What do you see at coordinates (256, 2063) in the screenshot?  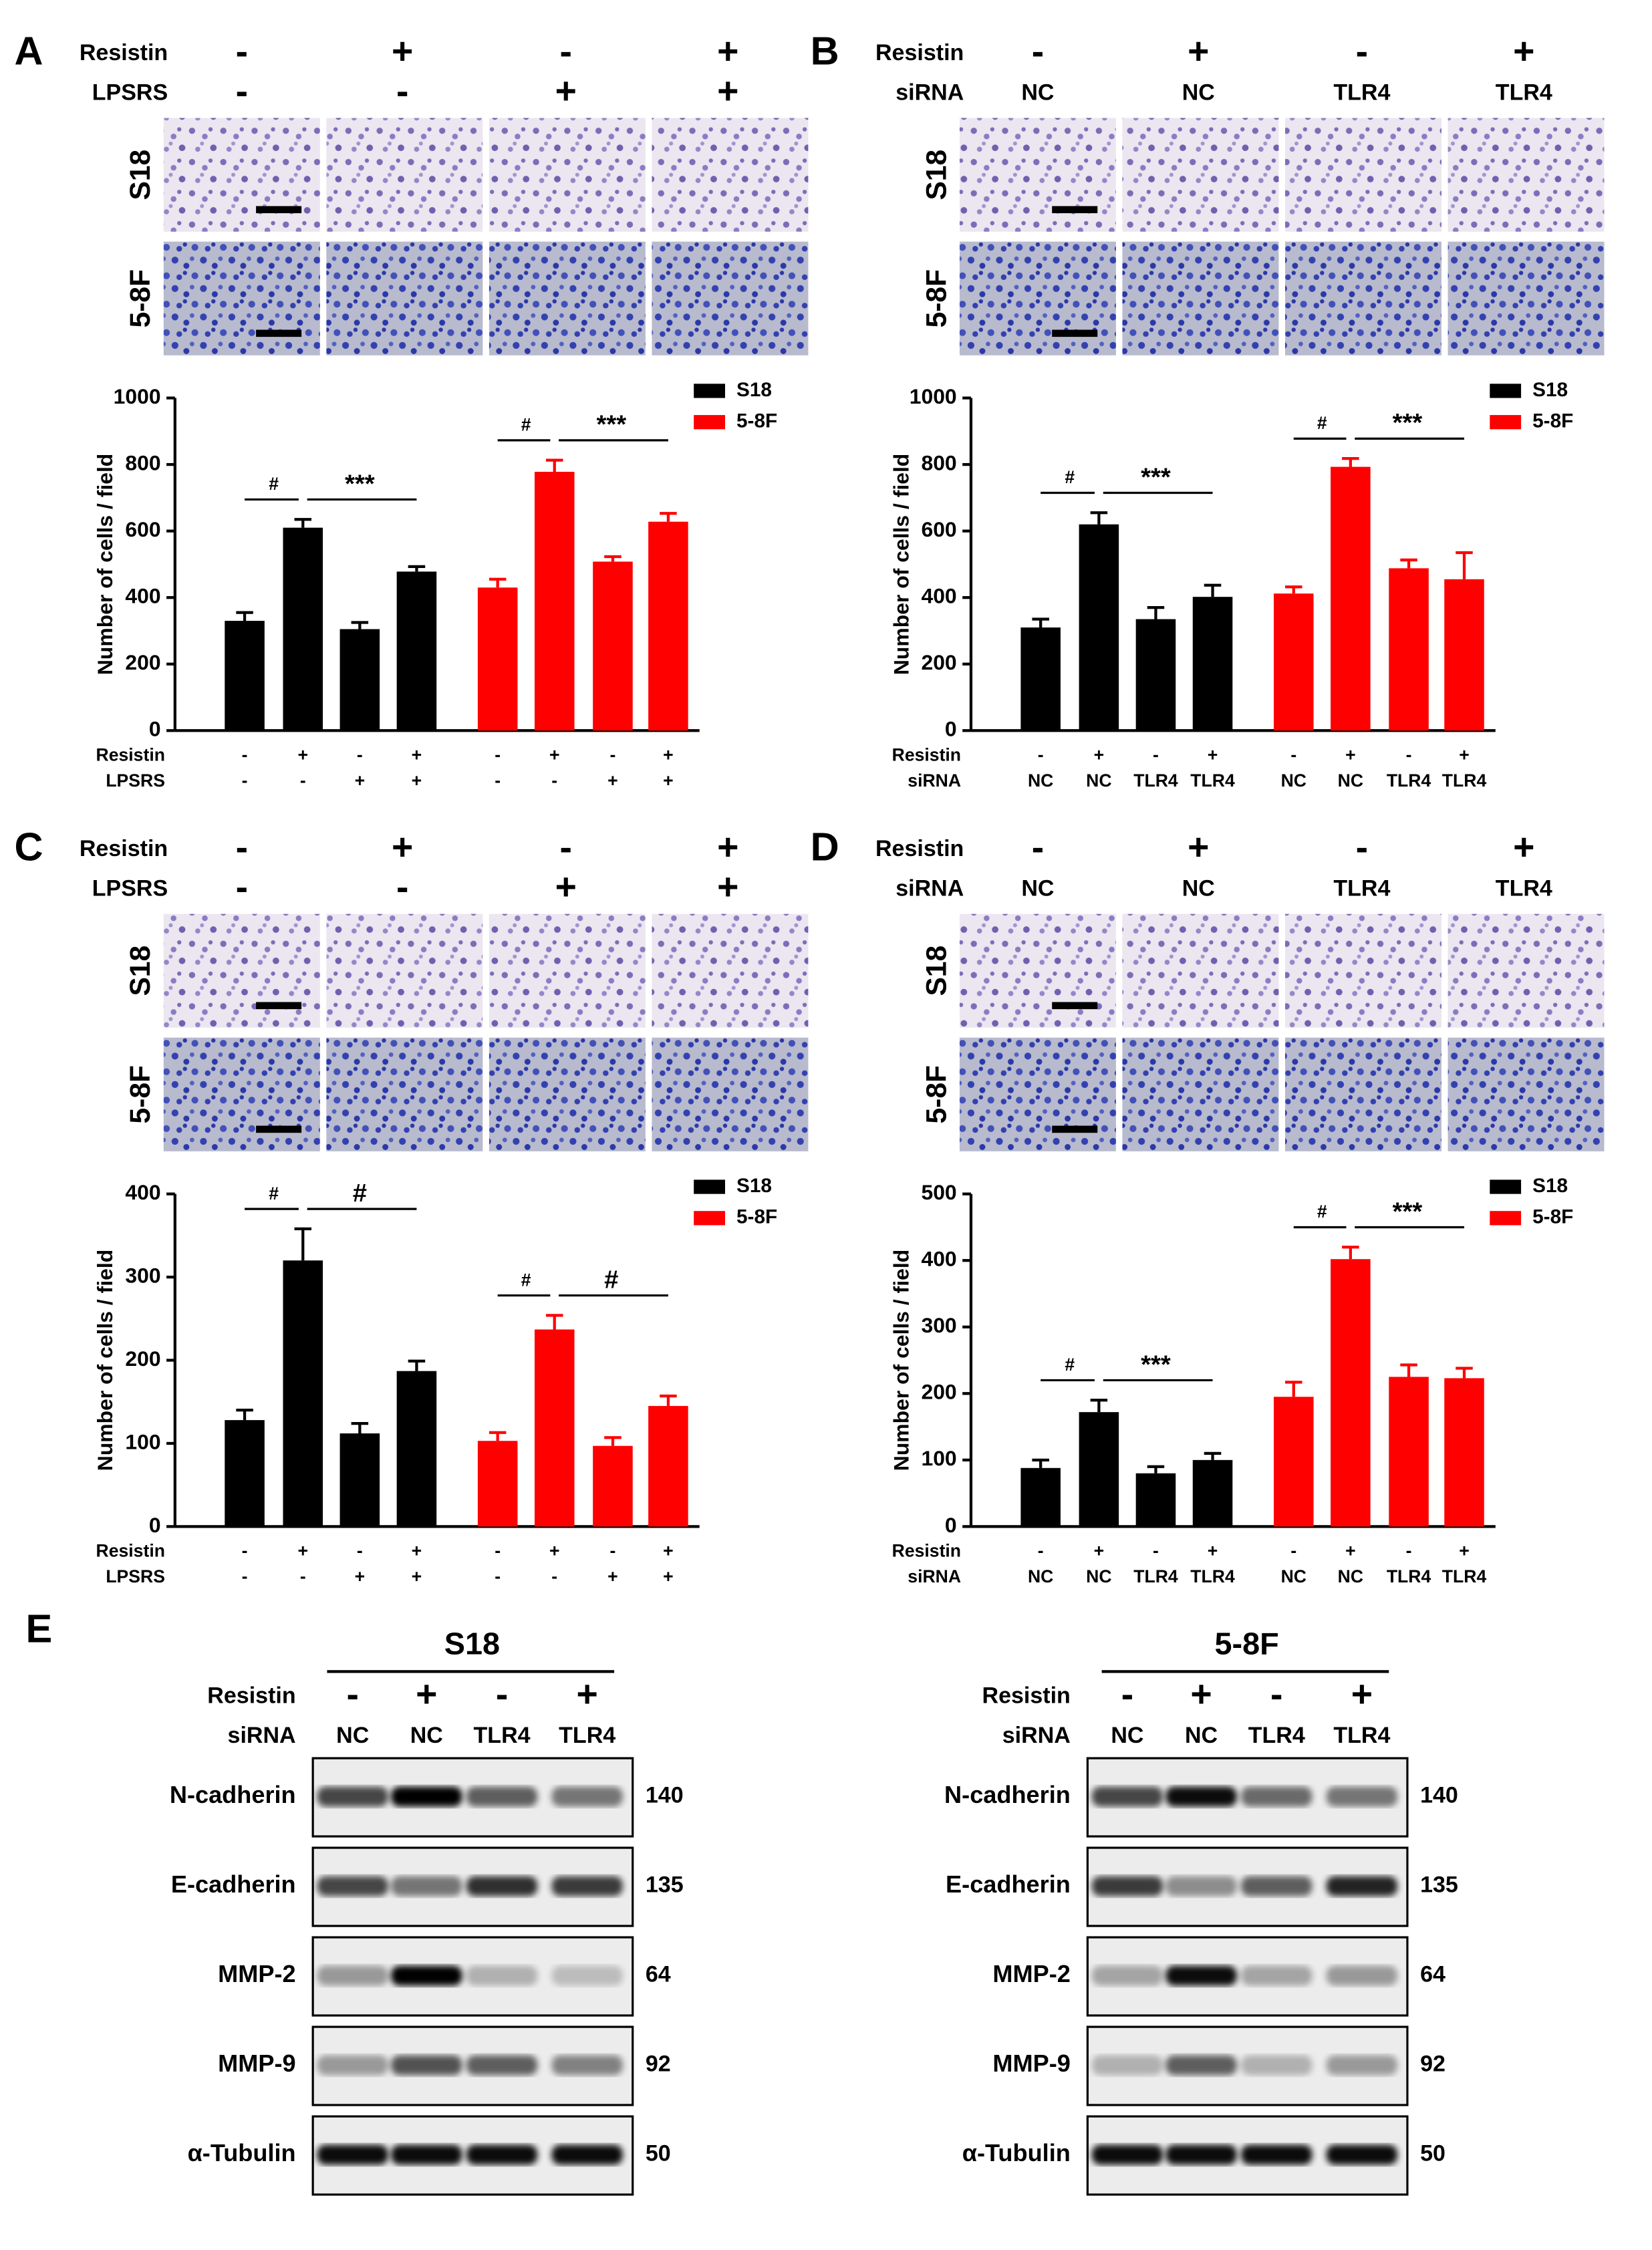 I see `protein-name: MMP-9` at bounding box center [256, 2063].